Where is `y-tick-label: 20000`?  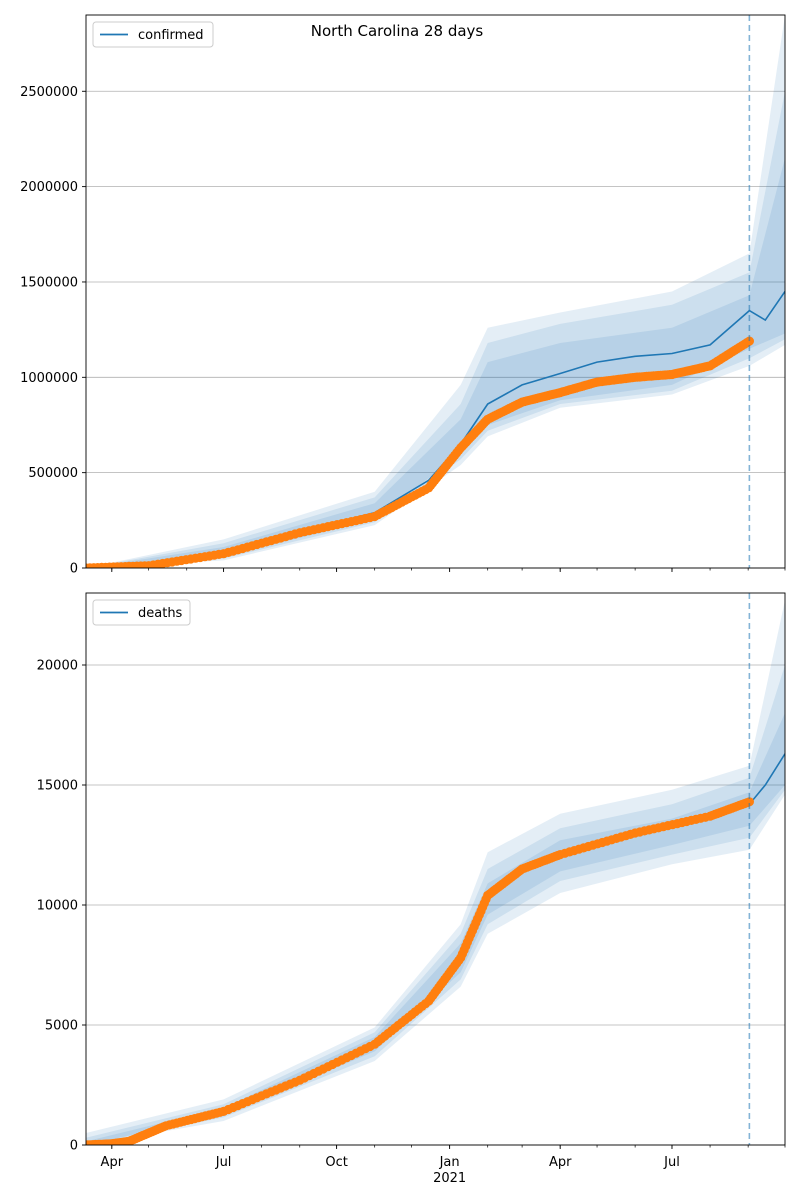 y-tick-label: 20000 is located at coordinates (57, 666).